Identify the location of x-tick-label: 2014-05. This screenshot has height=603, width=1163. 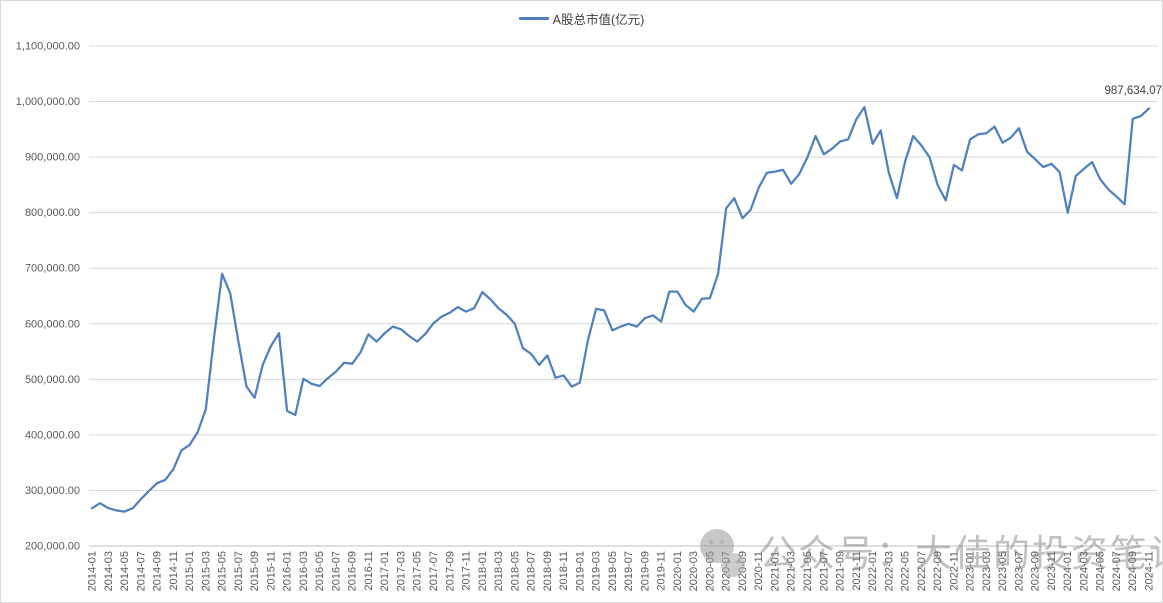
(125, 571).